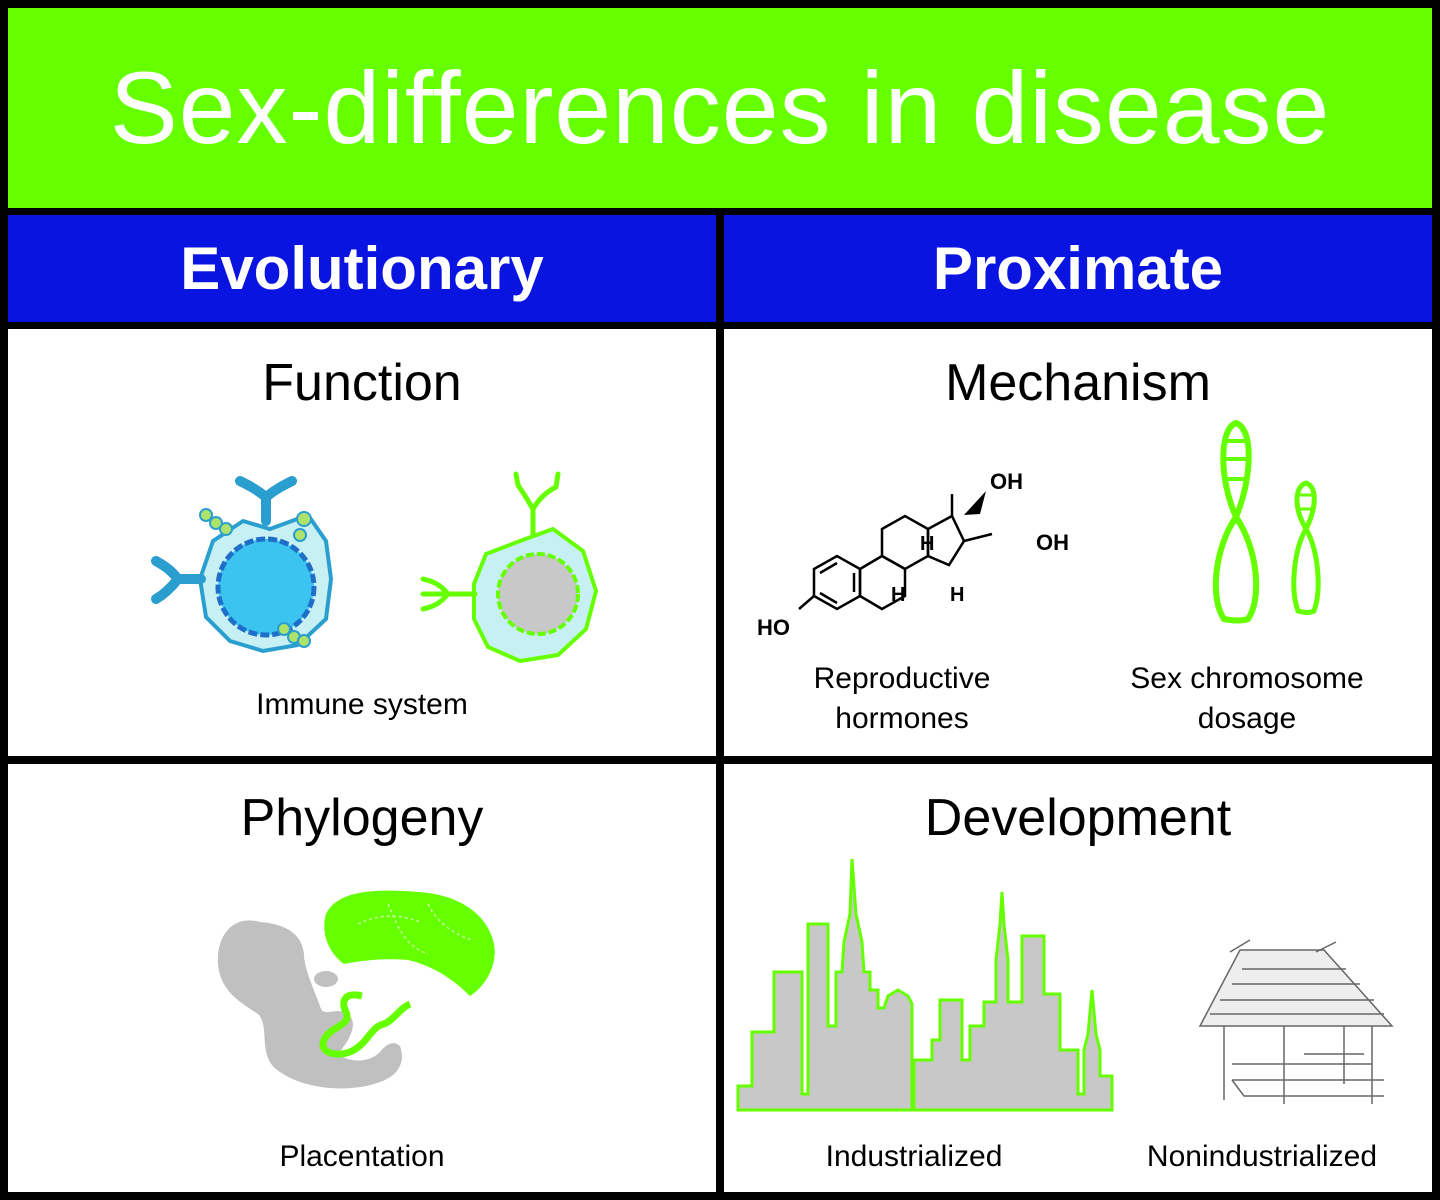  What do you see at coordinates (773, 627) in the screenshot?
I see `ho-label: HO` at bounding box center [773, 627].